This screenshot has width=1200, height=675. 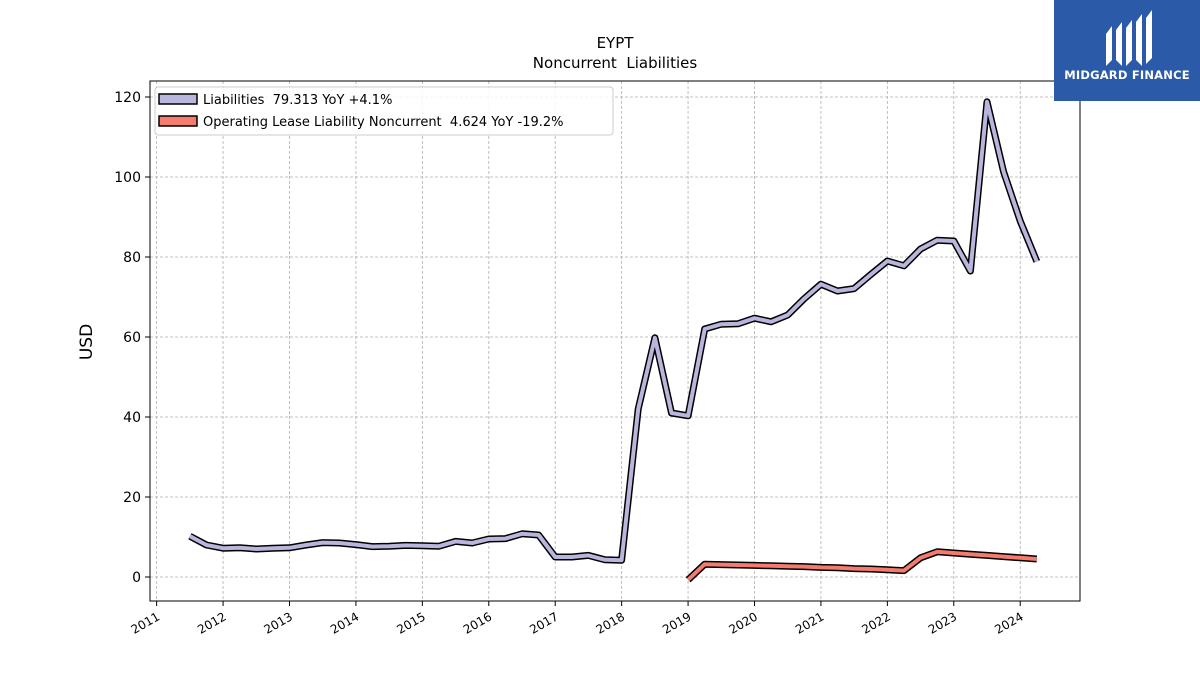 What do you see at coordinates (1127, 75) in the screenshot?
I see `brand-name: MIDGARD FINANCE` at bounding box center [1127, 75].